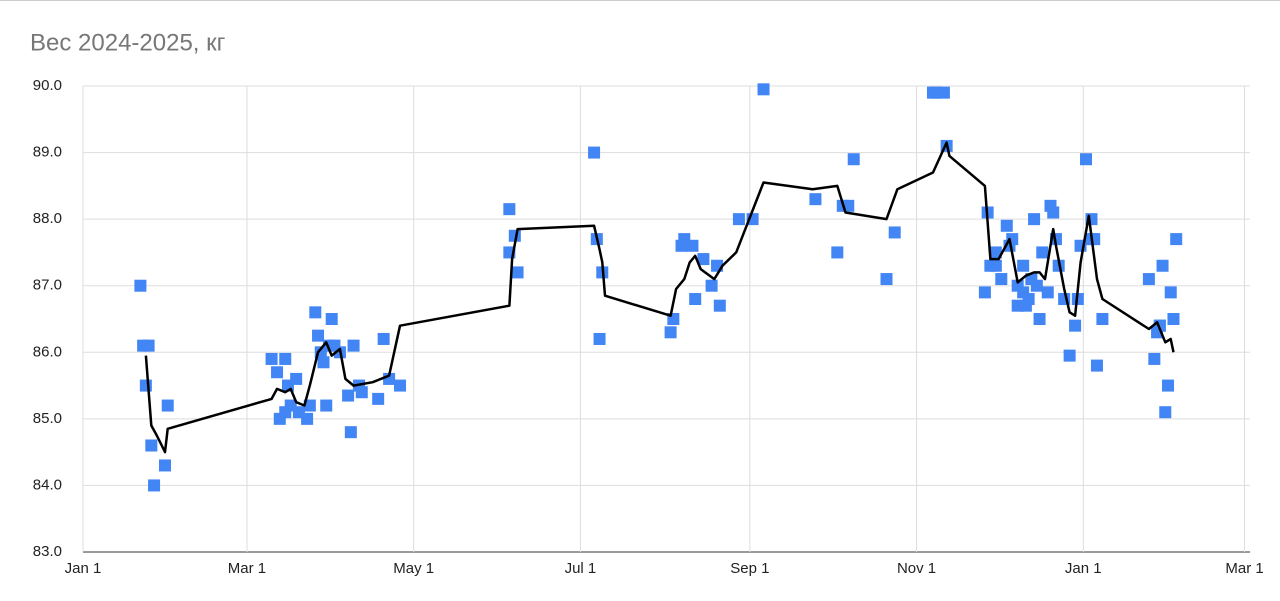 The width and height of the screenshot is (1280, 601). What do you see at coordinates (749, 568) in the screenshot?
I see `x-tick-label: Sep 1` at bounding box center [749, 568].